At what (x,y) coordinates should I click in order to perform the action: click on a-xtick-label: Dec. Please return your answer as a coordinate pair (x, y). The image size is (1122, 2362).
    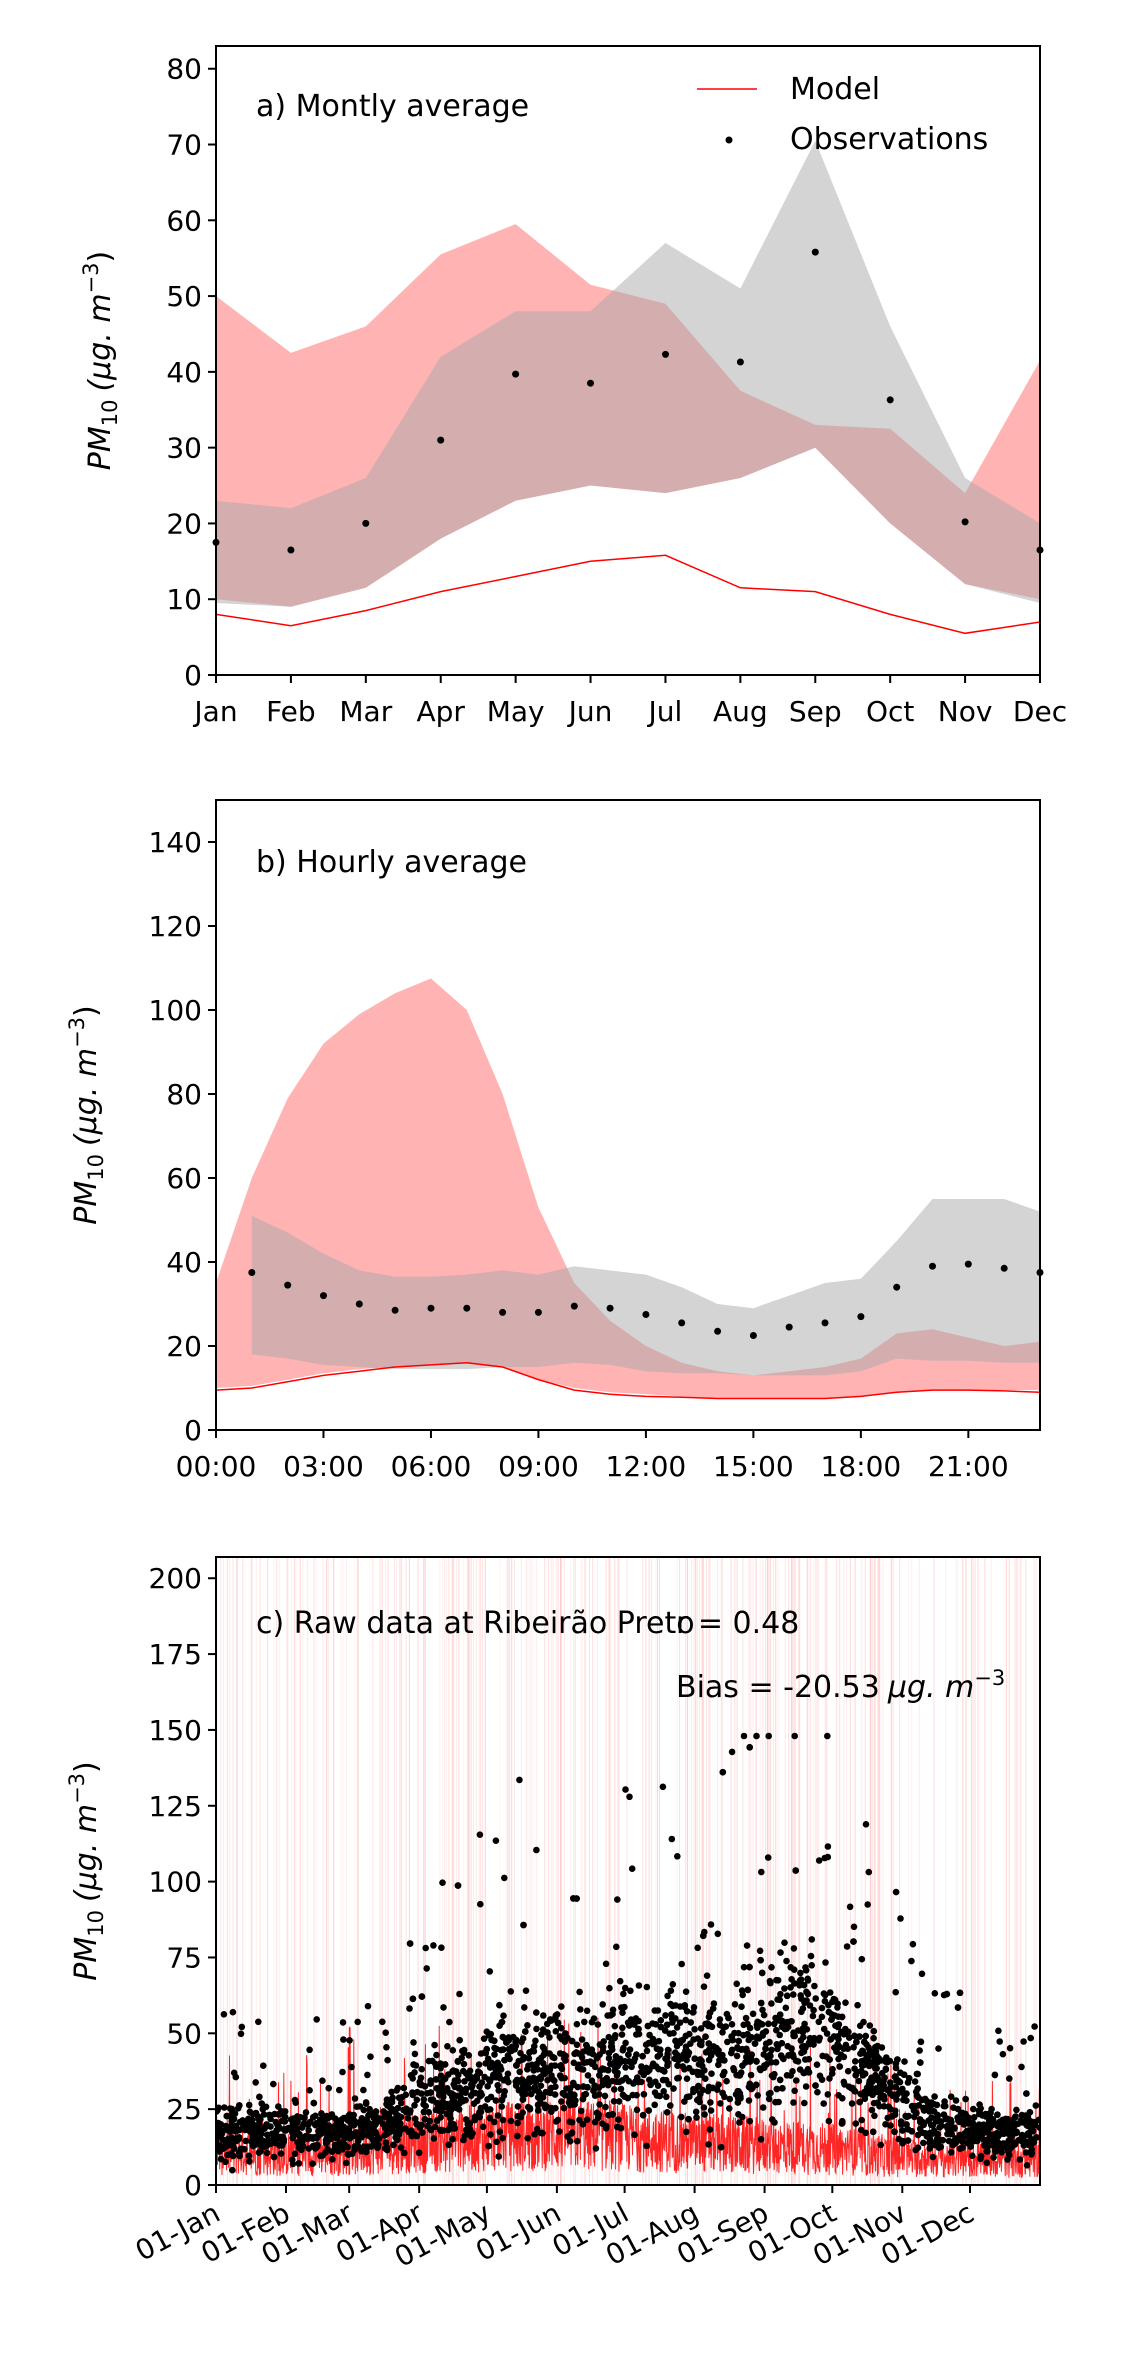
    Looking at the image, I should click on (1040, 711).